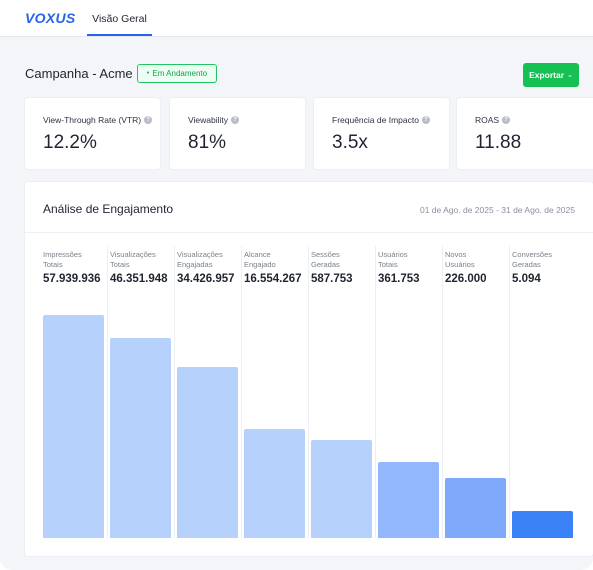  What do you see at coordinates (350, 142) in the screenshot?
I see `metric-value: 3.5x` at bounding box center [350, 142].